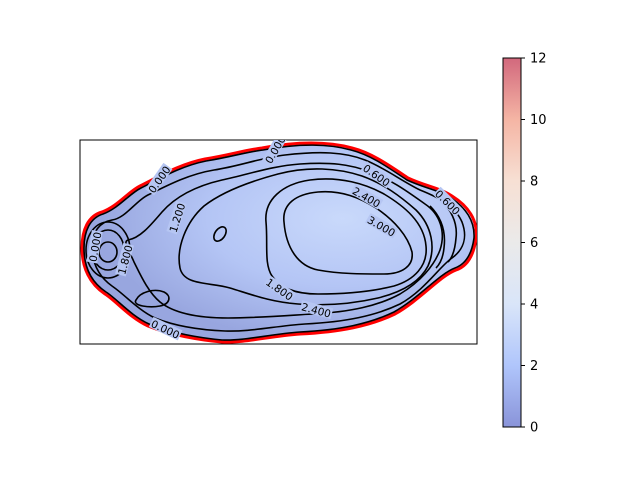 The height and width of the screenshot is (480, 640). I want to click on contour-line-1.8, so click(305, 237).